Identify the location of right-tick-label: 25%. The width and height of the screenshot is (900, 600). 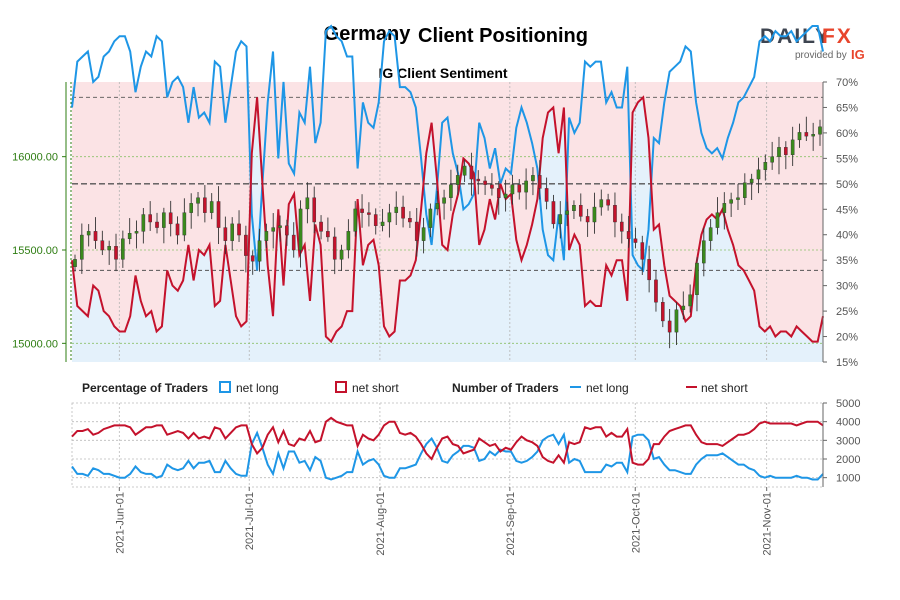
(847, 312).